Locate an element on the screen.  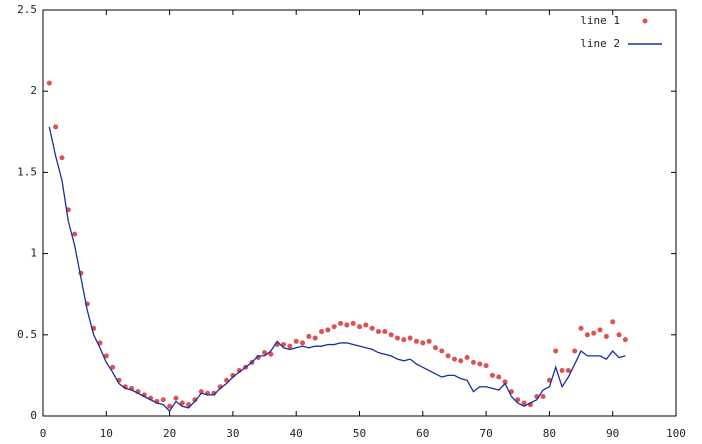
y-tick-label: 1.5 is located at coordinates (27, 171).